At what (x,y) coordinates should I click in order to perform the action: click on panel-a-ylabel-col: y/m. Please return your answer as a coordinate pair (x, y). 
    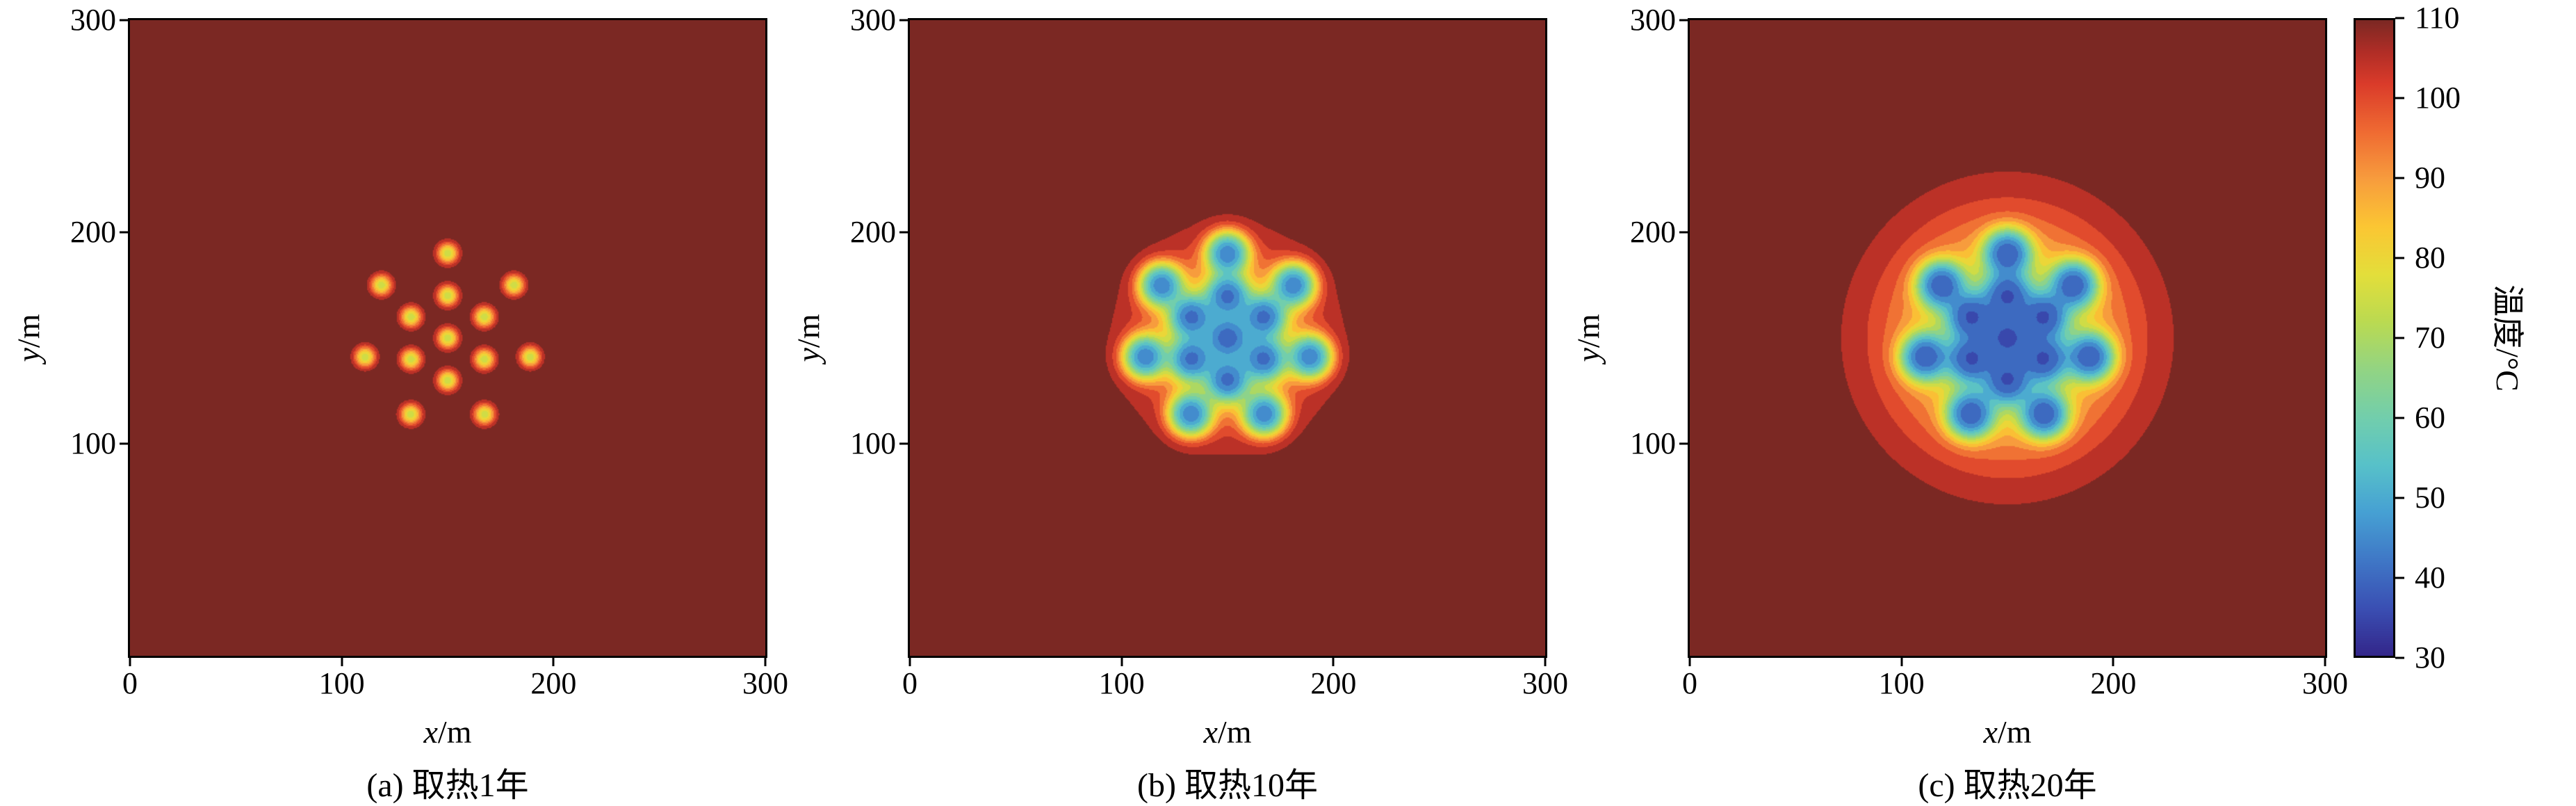
    Looking at the image, I should click on (28, 338).